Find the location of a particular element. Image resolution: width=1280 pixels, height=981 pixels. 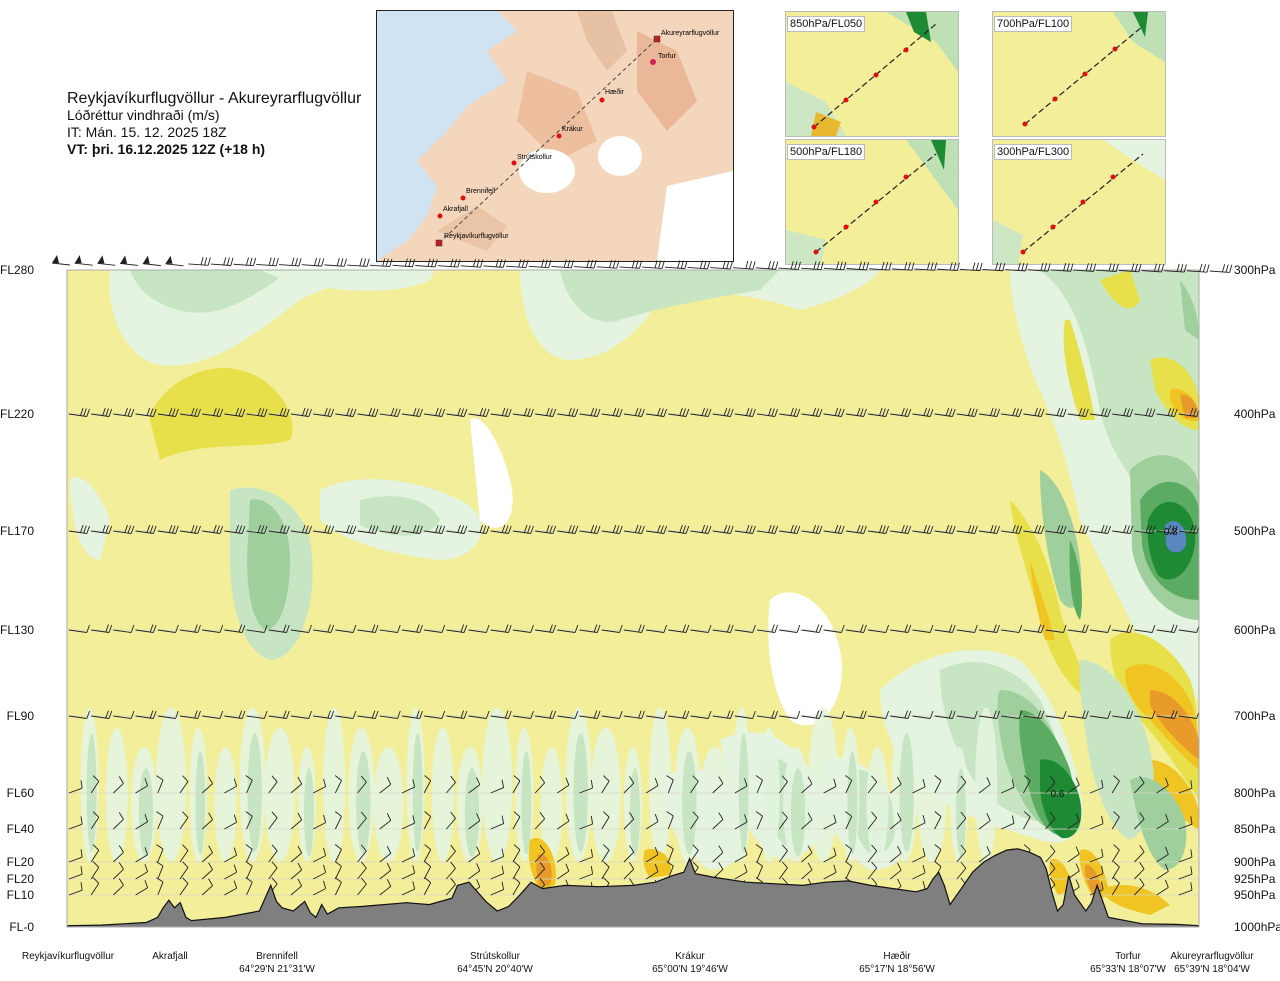

convection-cell is located at coordinates (279, 795).